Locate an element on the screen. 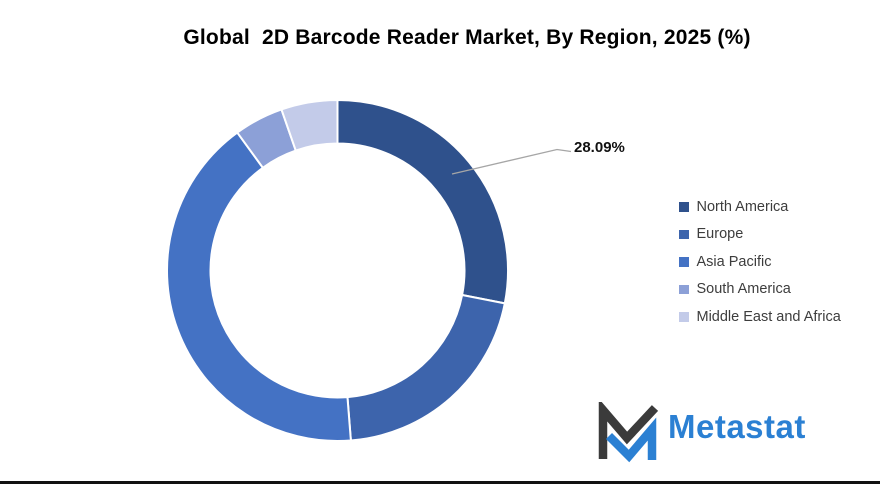 The width and height of the screenshot is (880, 484). legend-label: Middle East and Africa is located at coordinates (768, 316).